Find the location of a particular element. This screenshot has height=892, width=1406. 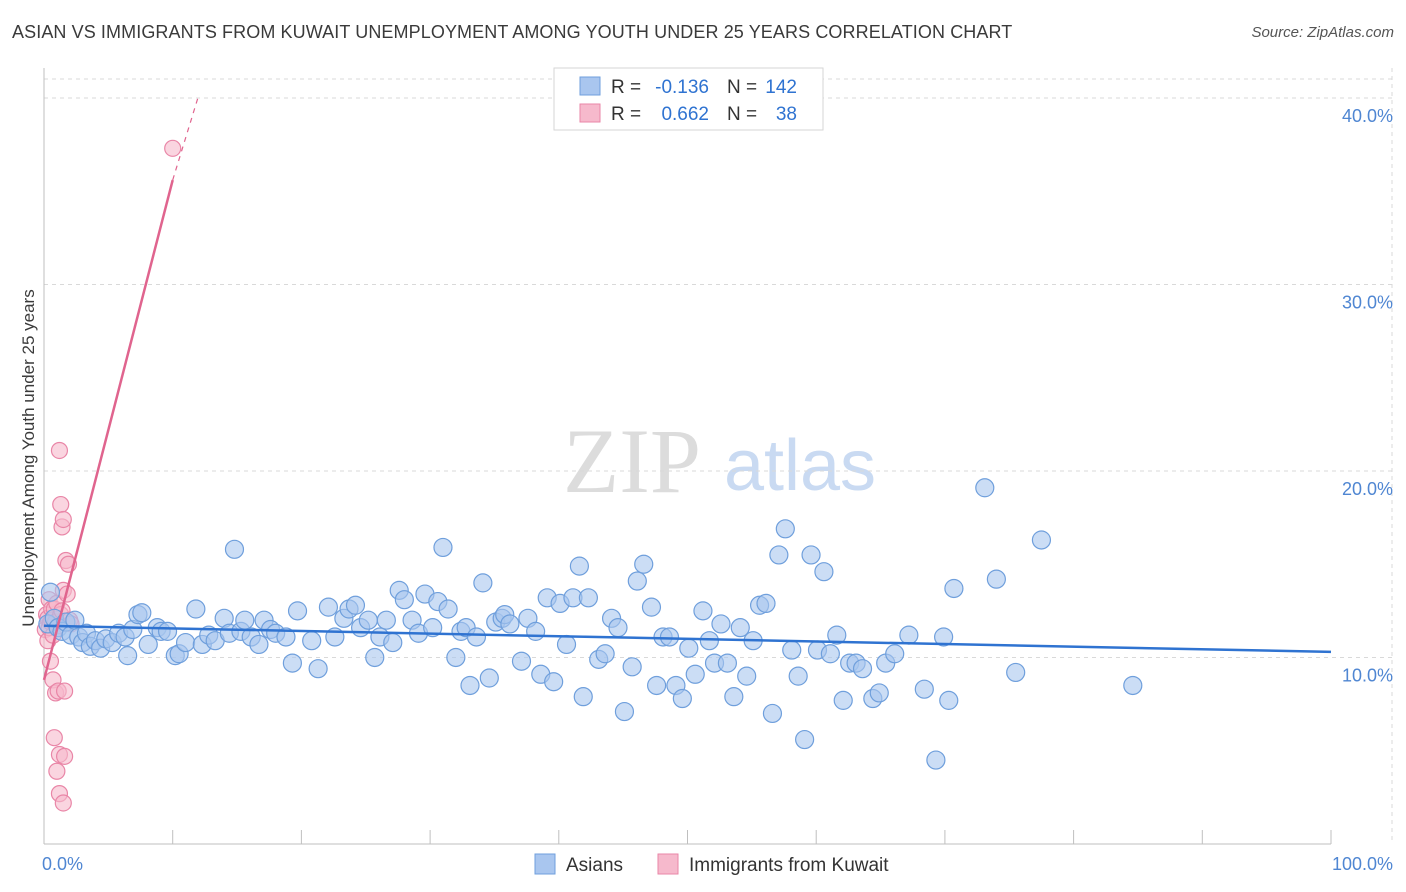

asian-trend-line is located at coordinates (687, 639).